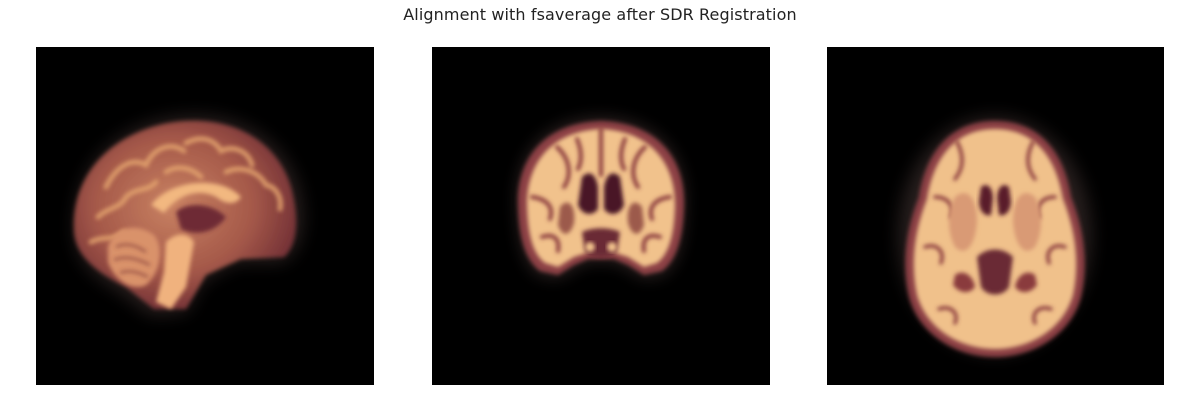  Describe the element at coordinates (995, 237) in the screenshot. I see `axial-brain-illustration` at that location.